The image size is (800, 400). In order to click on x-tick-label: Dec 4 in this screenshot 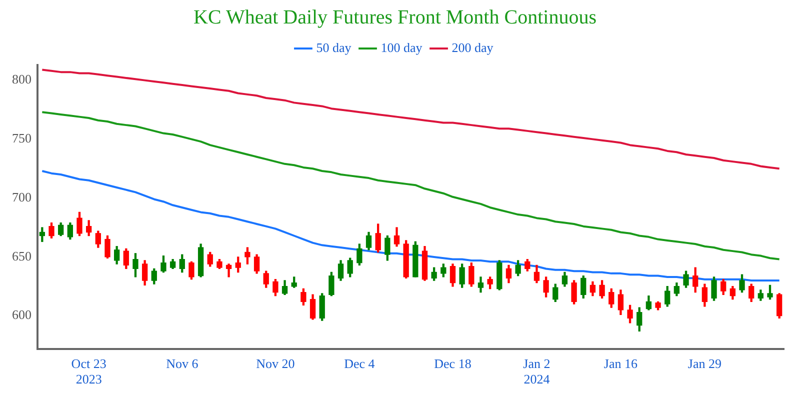, I will do `click(360, 364)`.